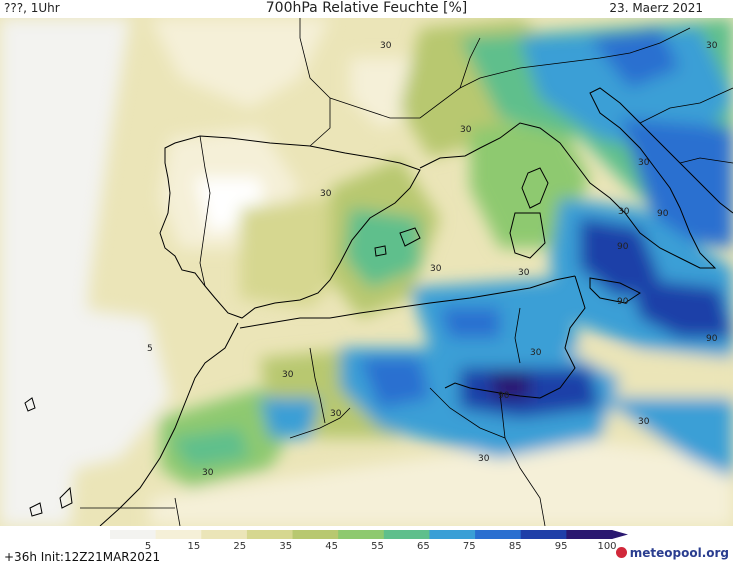 Image resolution: width=733 pixels, height=566 pixels. I want to click on legend-tick-label: 15, so click(194, 545).